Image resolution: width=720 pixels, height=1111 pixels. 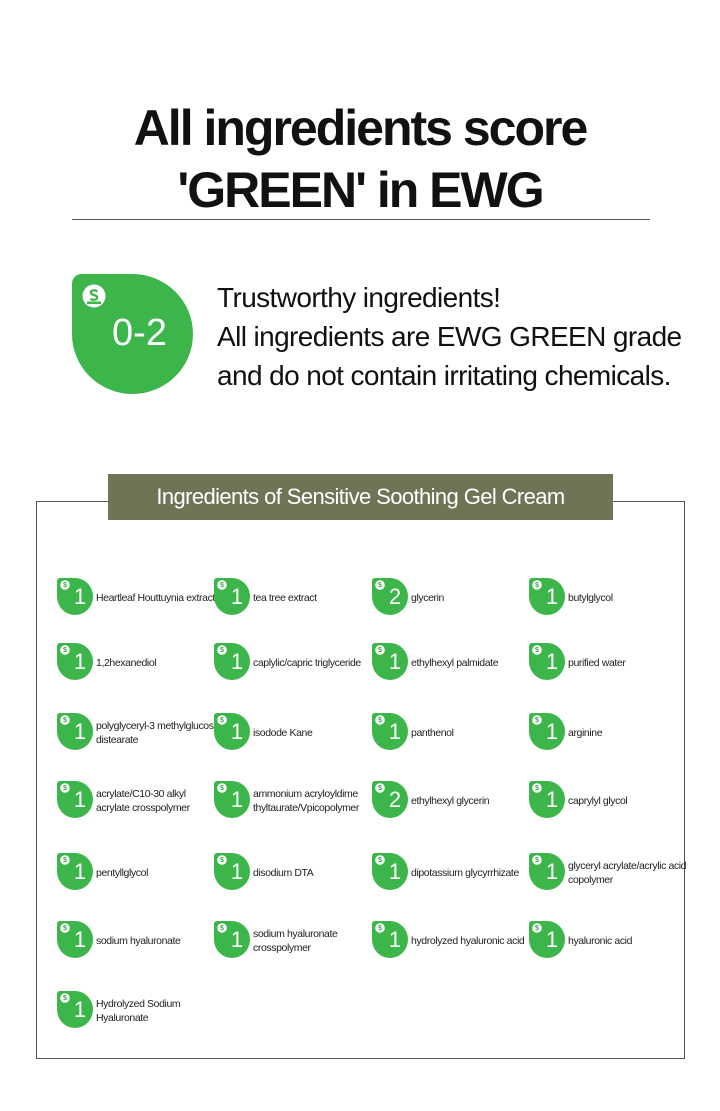 What do you see at coordinates (158, 733) in the screenshot?
I see `ingredient-name: polyglyceryl-3 methylglucose distearate` at bounding box center [158, 733].